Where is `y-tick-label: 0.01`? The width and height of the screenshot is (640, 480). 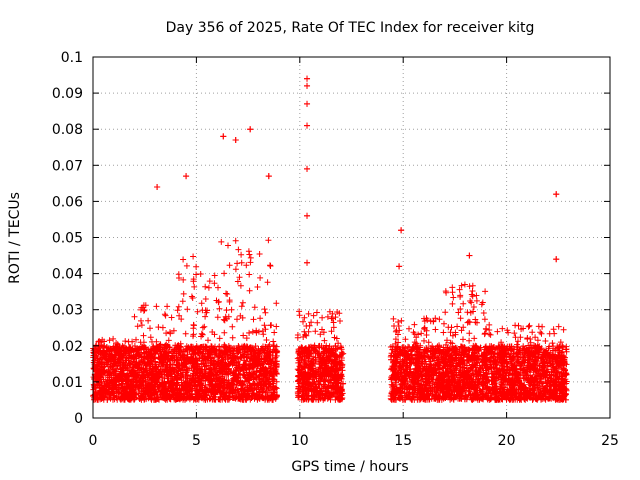
y-tick-label: 0.01 is located at coordinates (67, 383).